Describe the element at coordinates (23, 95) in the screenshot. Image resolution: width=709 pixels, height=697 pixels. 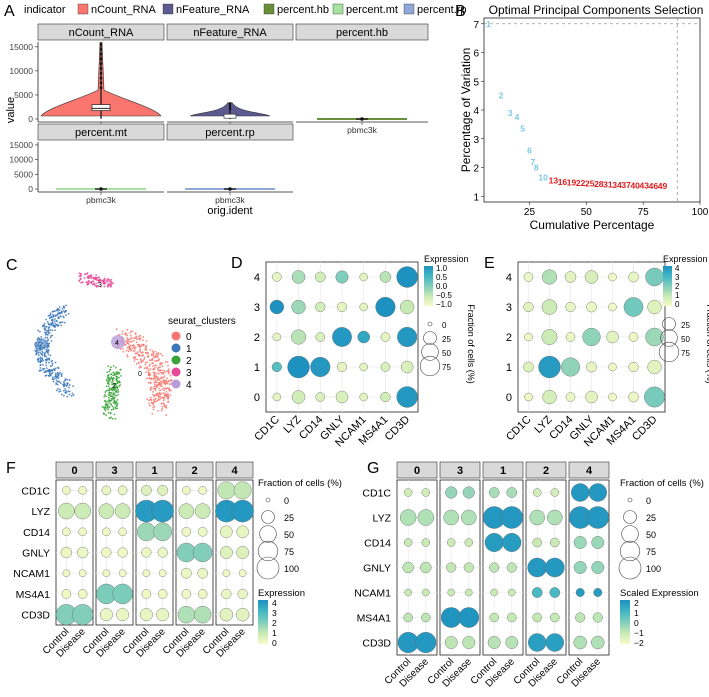
I see `y-tick-label: 5000` at that location.